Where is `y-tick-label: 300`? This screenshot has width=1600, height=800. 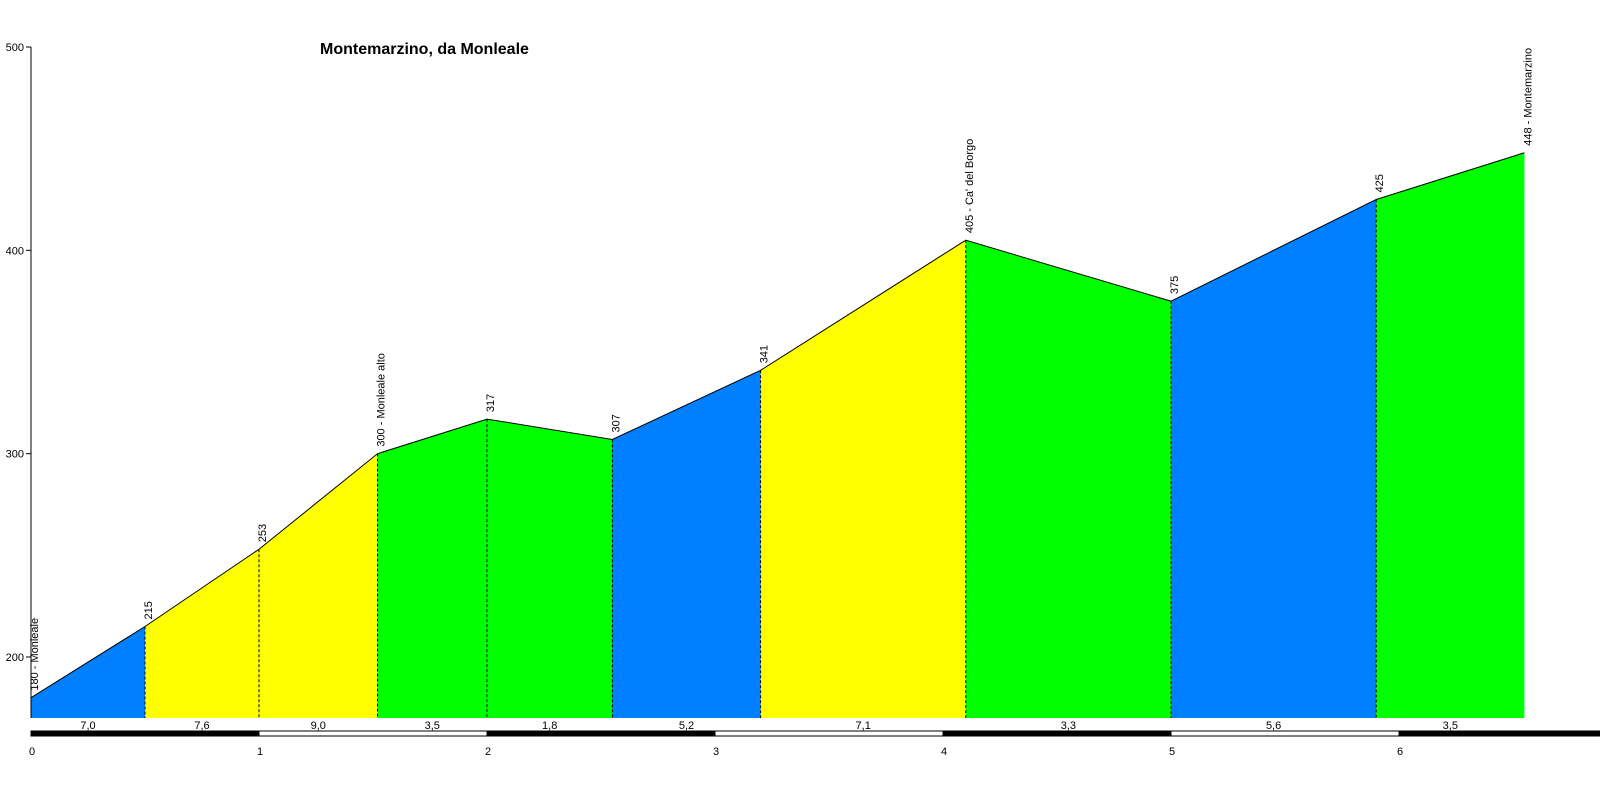
y-tick-label: 300 is located at coordinates (15, 455).